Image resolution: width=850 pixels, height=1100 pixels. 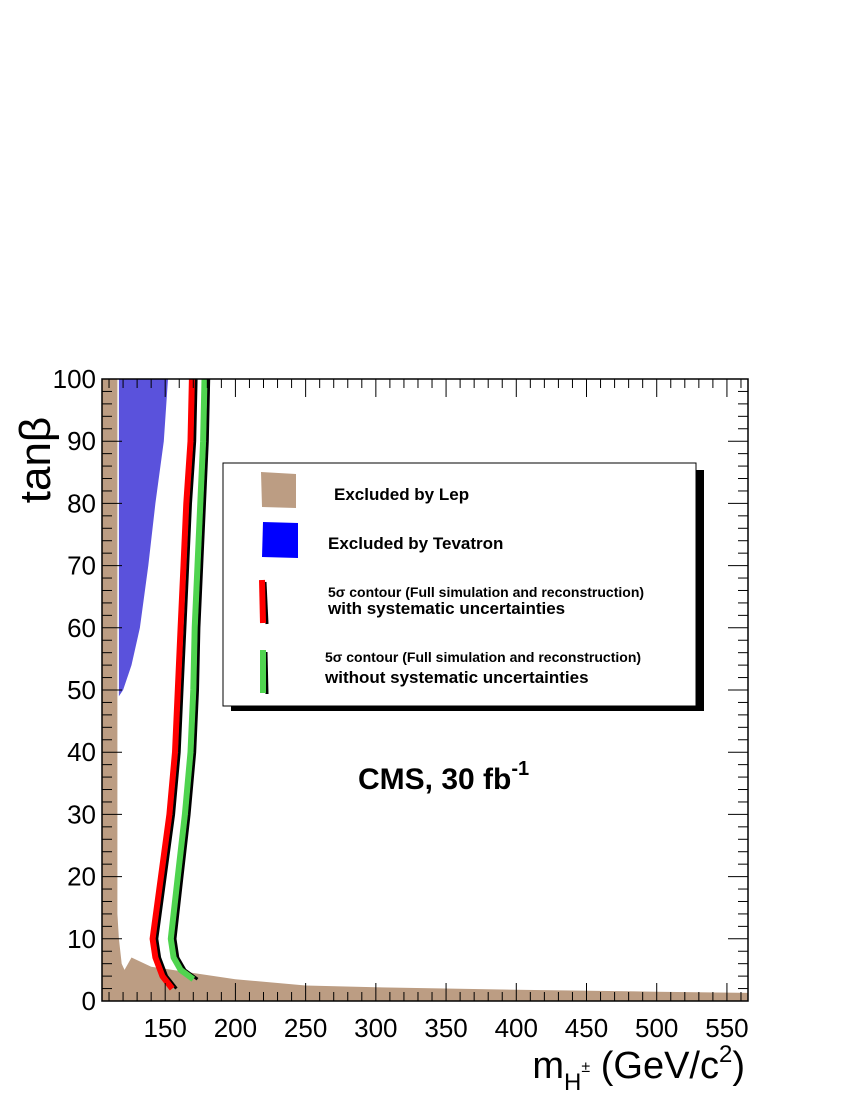 I want to click on cms-annotation: CMS, 30 fb-1, so click(x=443, y=777).